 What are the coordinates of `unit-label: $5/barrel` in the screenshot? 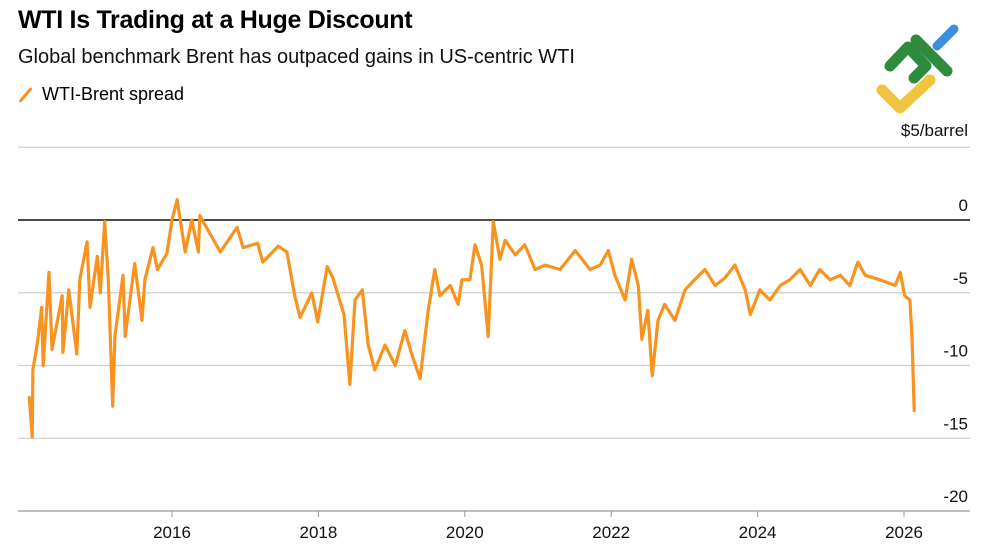 It's located at (934, 130).